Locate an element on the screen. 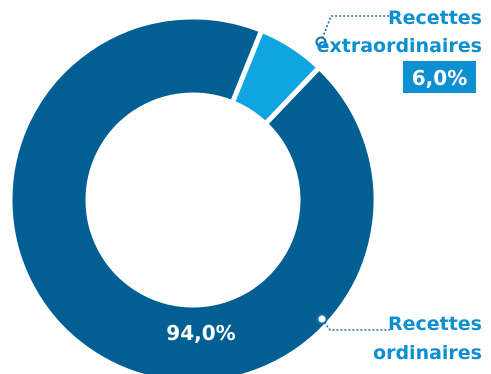 This screenshot has height=374, width=491. value-label-ordinaires: 94,0% is located at coordinates (200, 333).